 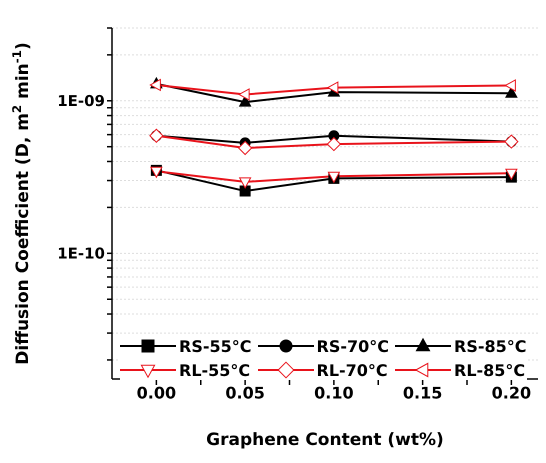 I want to click on legend-label: RL-55°C, so click(x=214, y=370).